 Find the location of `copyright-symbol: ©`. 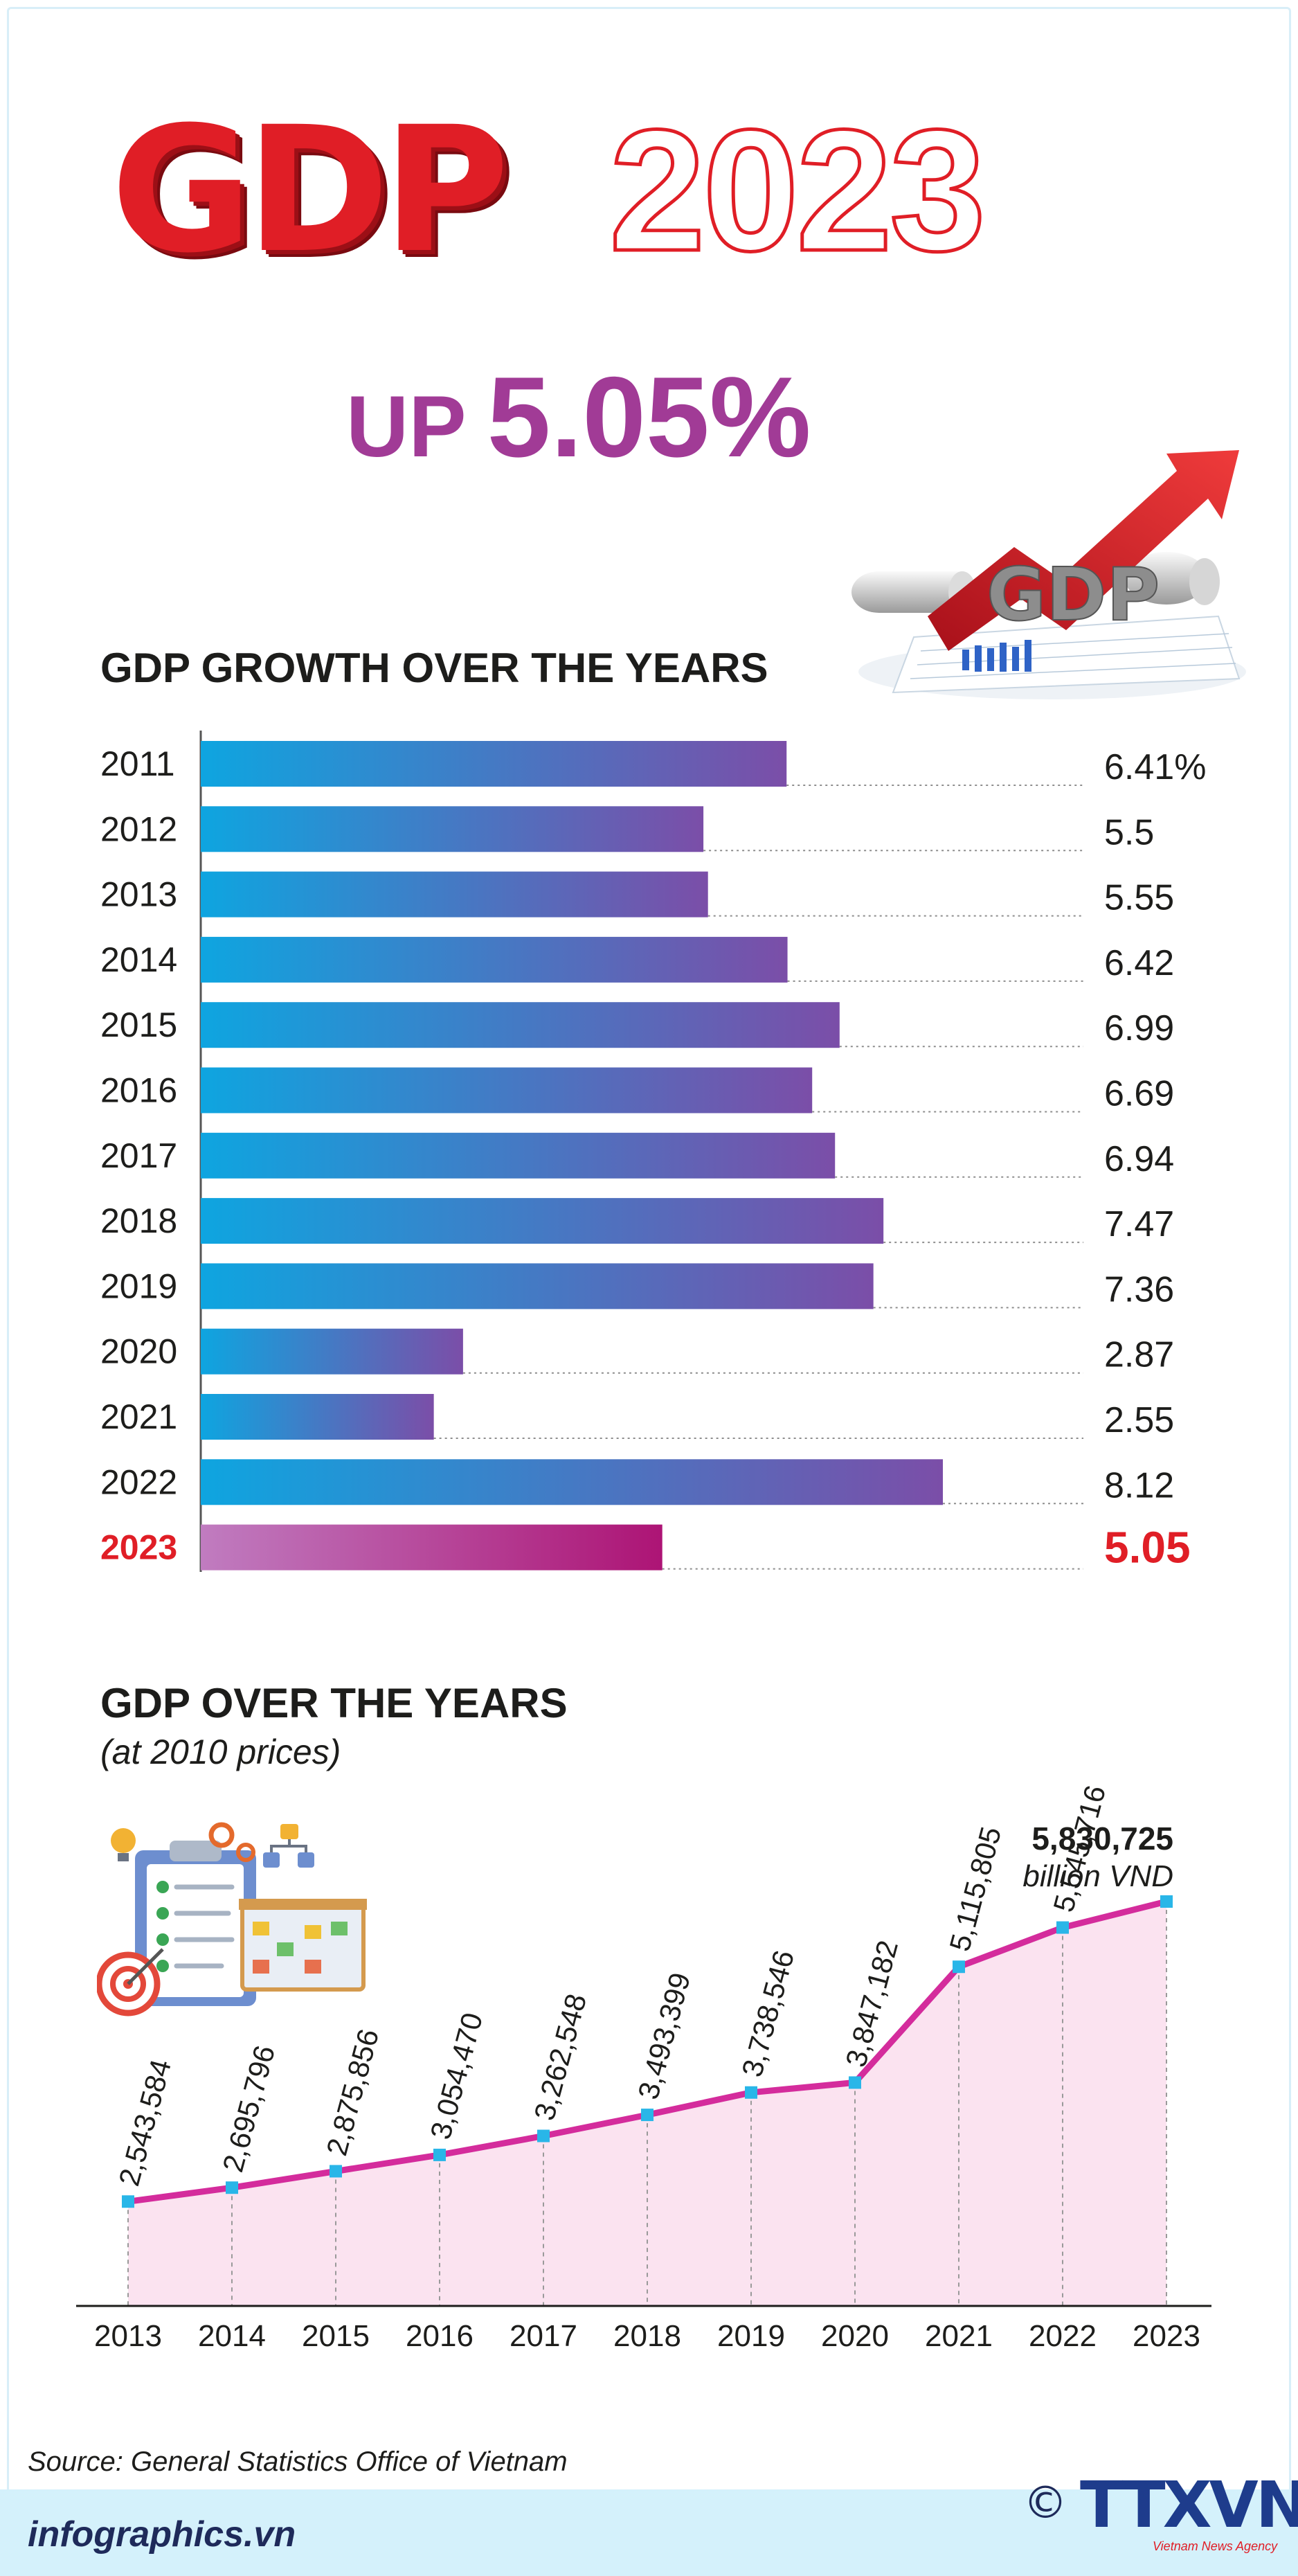

copyright-symbol: © is located at coordinates (1045, 2504).